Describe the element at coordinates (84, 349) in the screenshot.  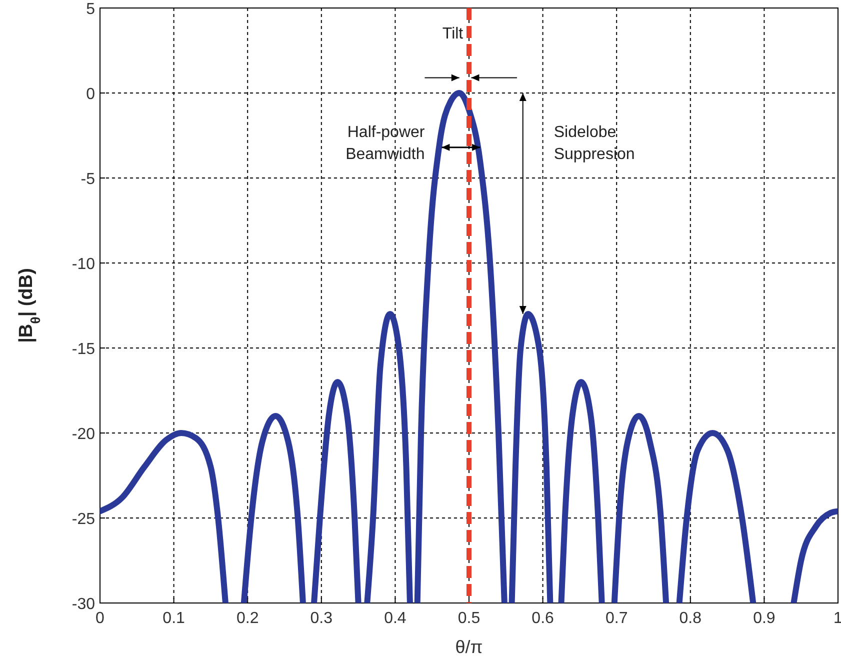
I see `y-tick-label: -15` at that location.